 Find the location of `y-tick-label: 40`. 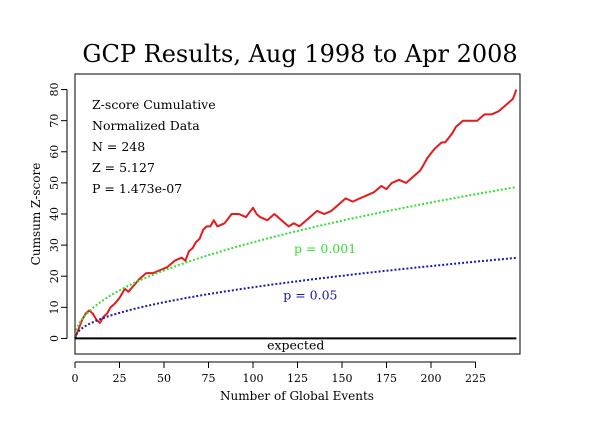

y-tick-label: 40 is located at coordinates (54, 214).